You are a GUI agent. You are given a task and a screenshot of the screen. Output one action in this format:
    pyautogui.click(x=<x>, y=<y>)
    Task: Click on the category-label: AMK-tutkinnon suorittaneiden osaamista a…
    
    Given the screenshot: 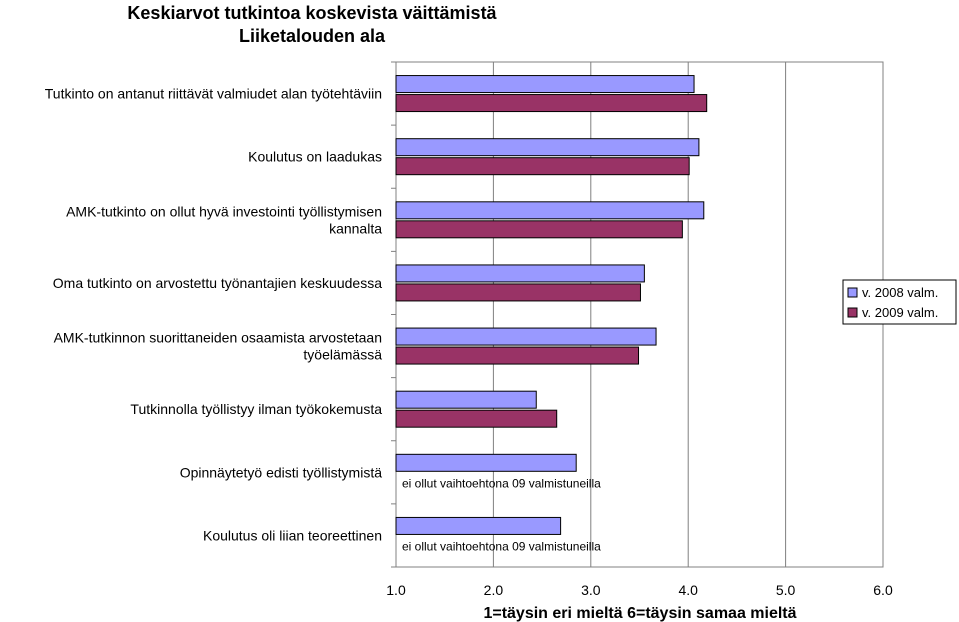 What is the action you would take?
    pyautogui.click(x=218, y=338)
    